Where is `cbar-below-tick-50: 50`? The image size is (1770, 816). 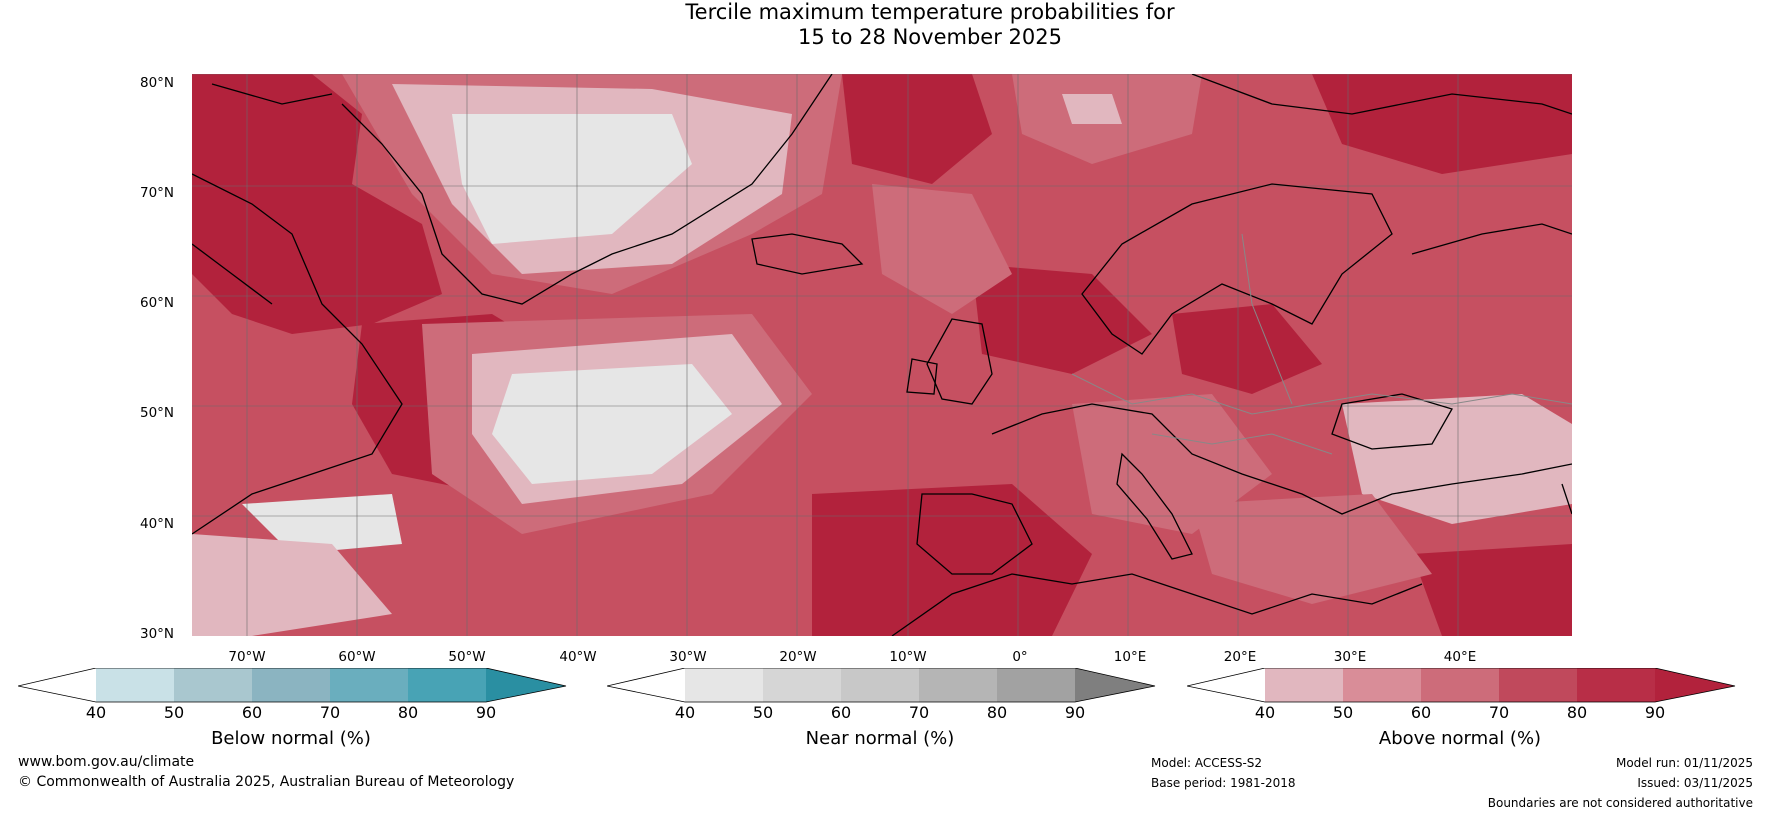
cbar-below-tick-50: 50 is located at coordinates (174, 712).